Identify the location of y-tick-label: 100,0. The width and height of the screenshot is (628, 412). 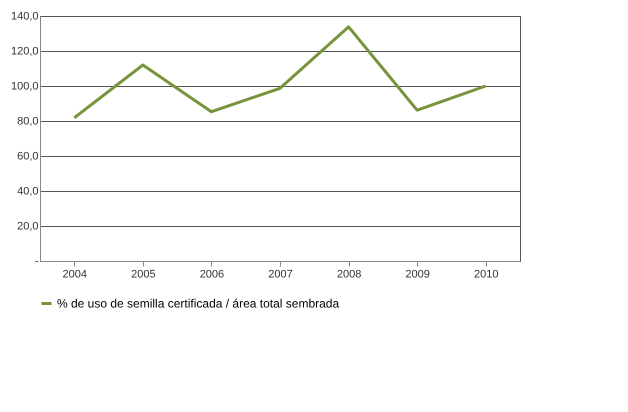
(24, 86).